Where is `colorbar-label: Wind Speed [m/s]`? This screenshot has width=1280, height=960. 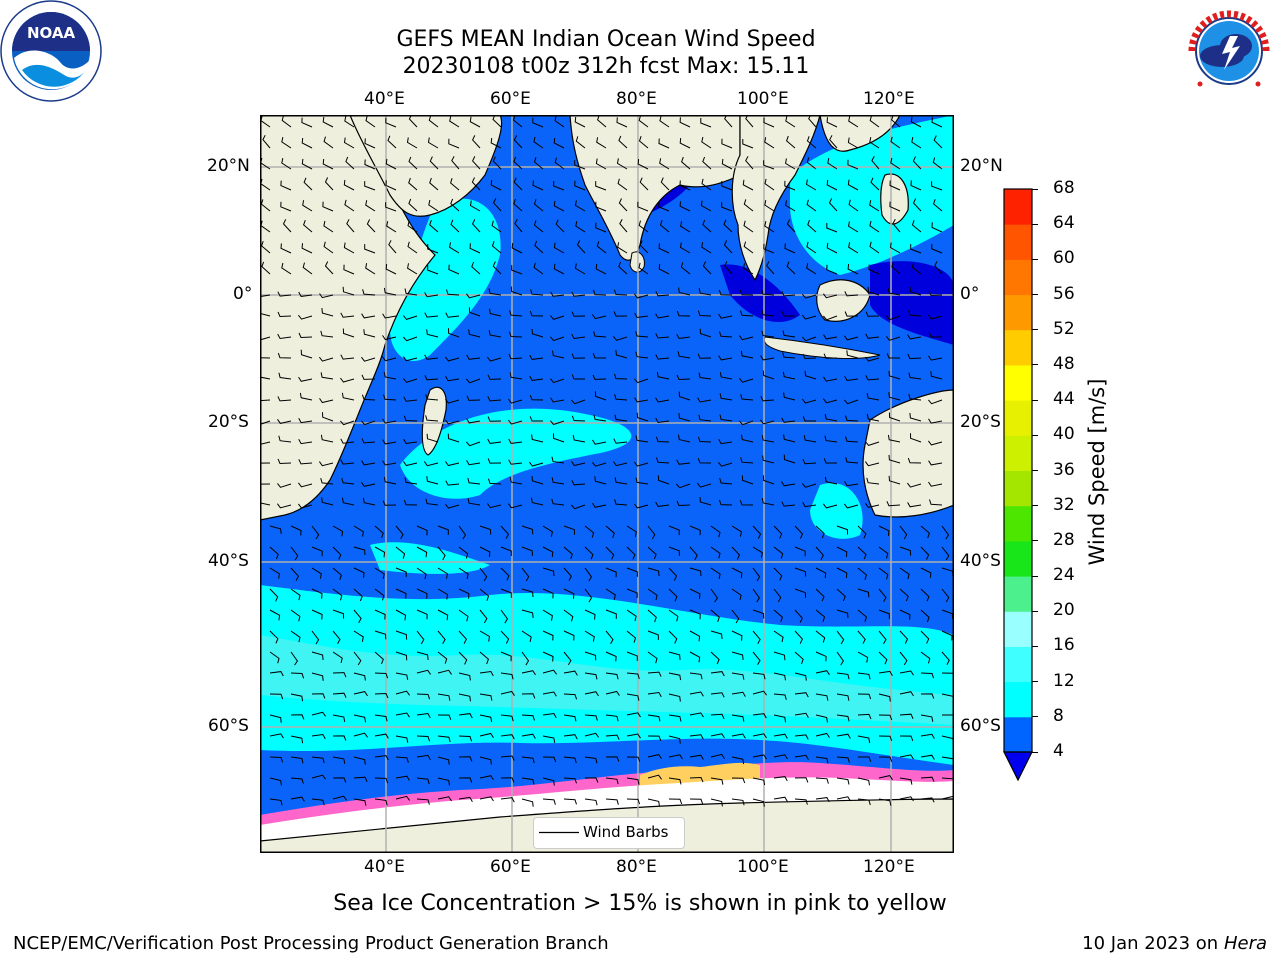
colorbar-label: Wind Speed [m/s] is located at coordinates (1097, 472).